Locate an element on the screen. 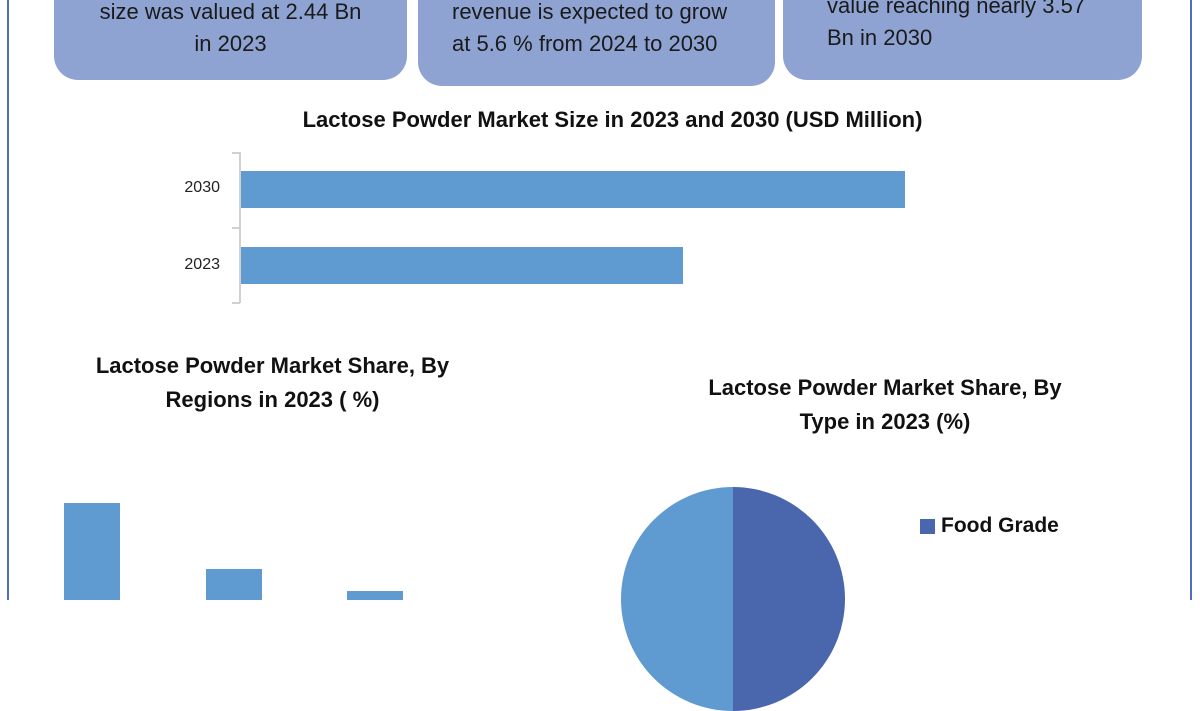 The image size is (1200, 711). card-text-line: revenue is expected to grow is located at coordinates (590, 12).